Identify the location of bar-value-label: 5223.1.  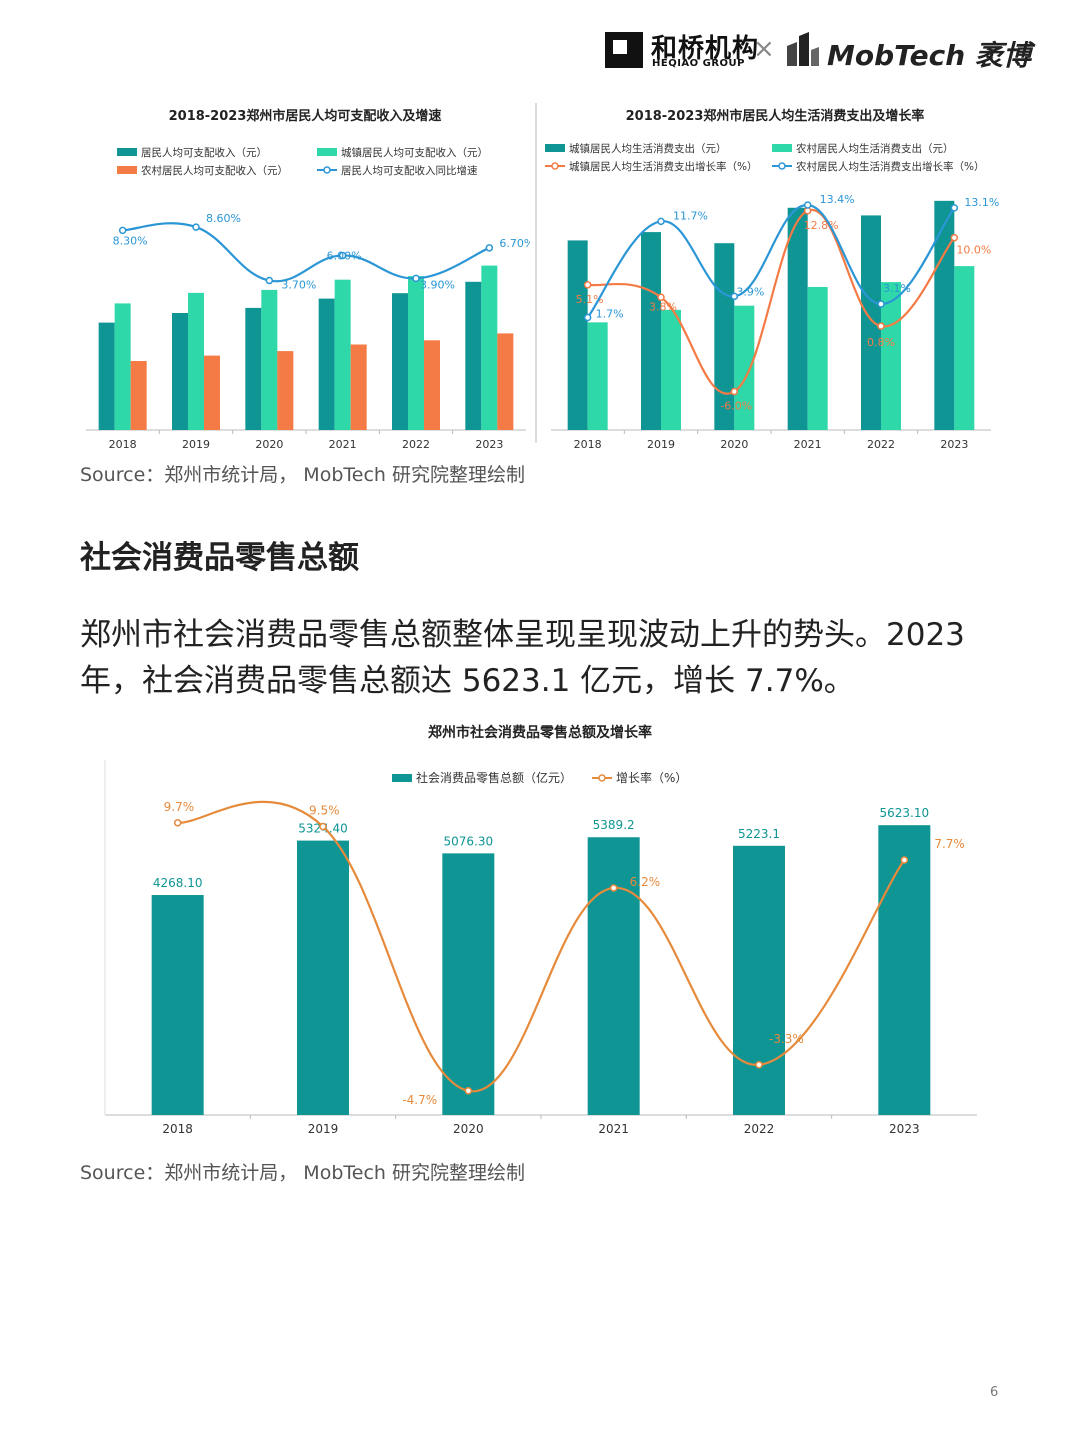
(759, 834).